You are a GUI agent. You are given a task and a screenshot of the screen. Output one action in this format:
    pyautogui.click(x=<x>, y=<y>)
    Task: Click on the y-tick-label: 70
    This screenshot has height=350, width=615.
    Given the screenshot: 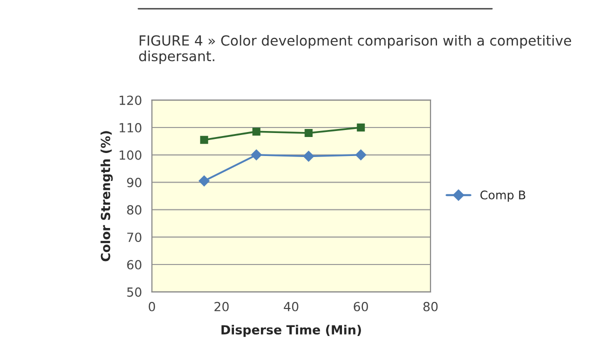 What is the action you would take?
    pyautogui.click(x=134, y=237)
    